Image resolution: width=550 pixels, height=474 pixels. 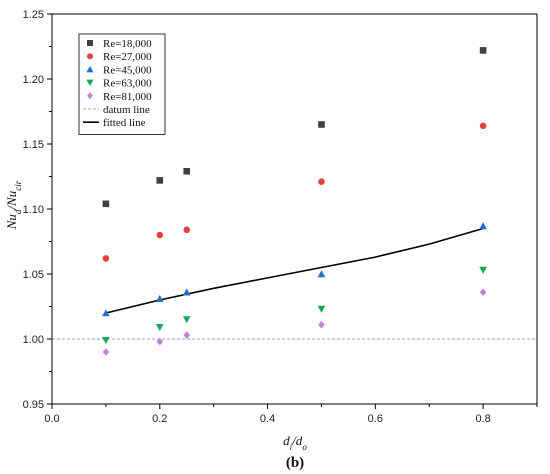 I want to click on x-axis-label: di/do, so click(x=295, y=442).